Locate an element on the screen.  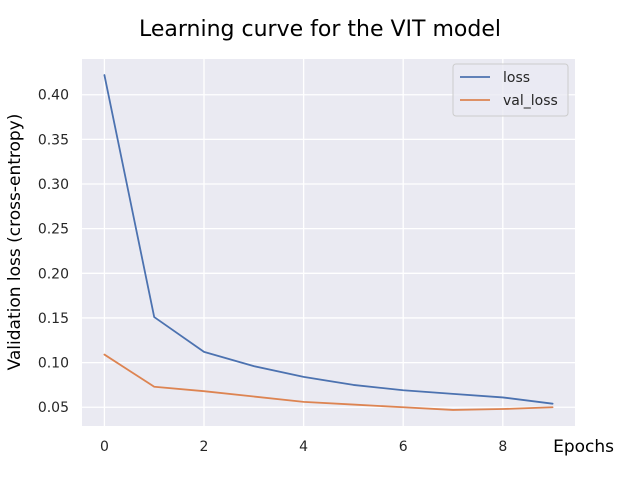
y-tick-label: 0.30 is located at coordinates (53, 185).